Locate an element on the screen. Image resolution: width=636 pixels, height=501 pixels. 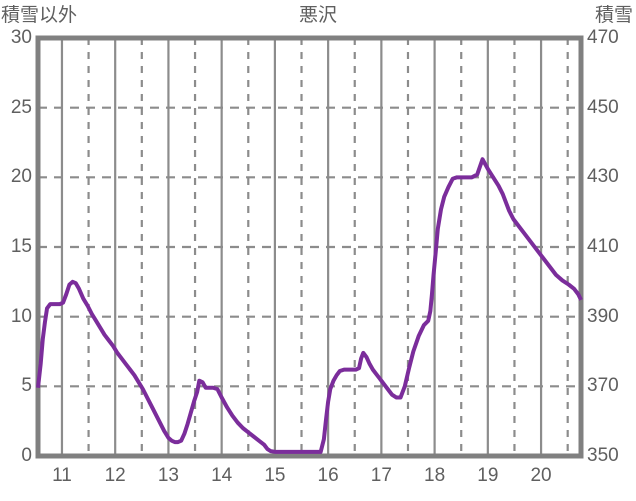
y-tick-label-right: 370 is located at coordinates (603, 386).